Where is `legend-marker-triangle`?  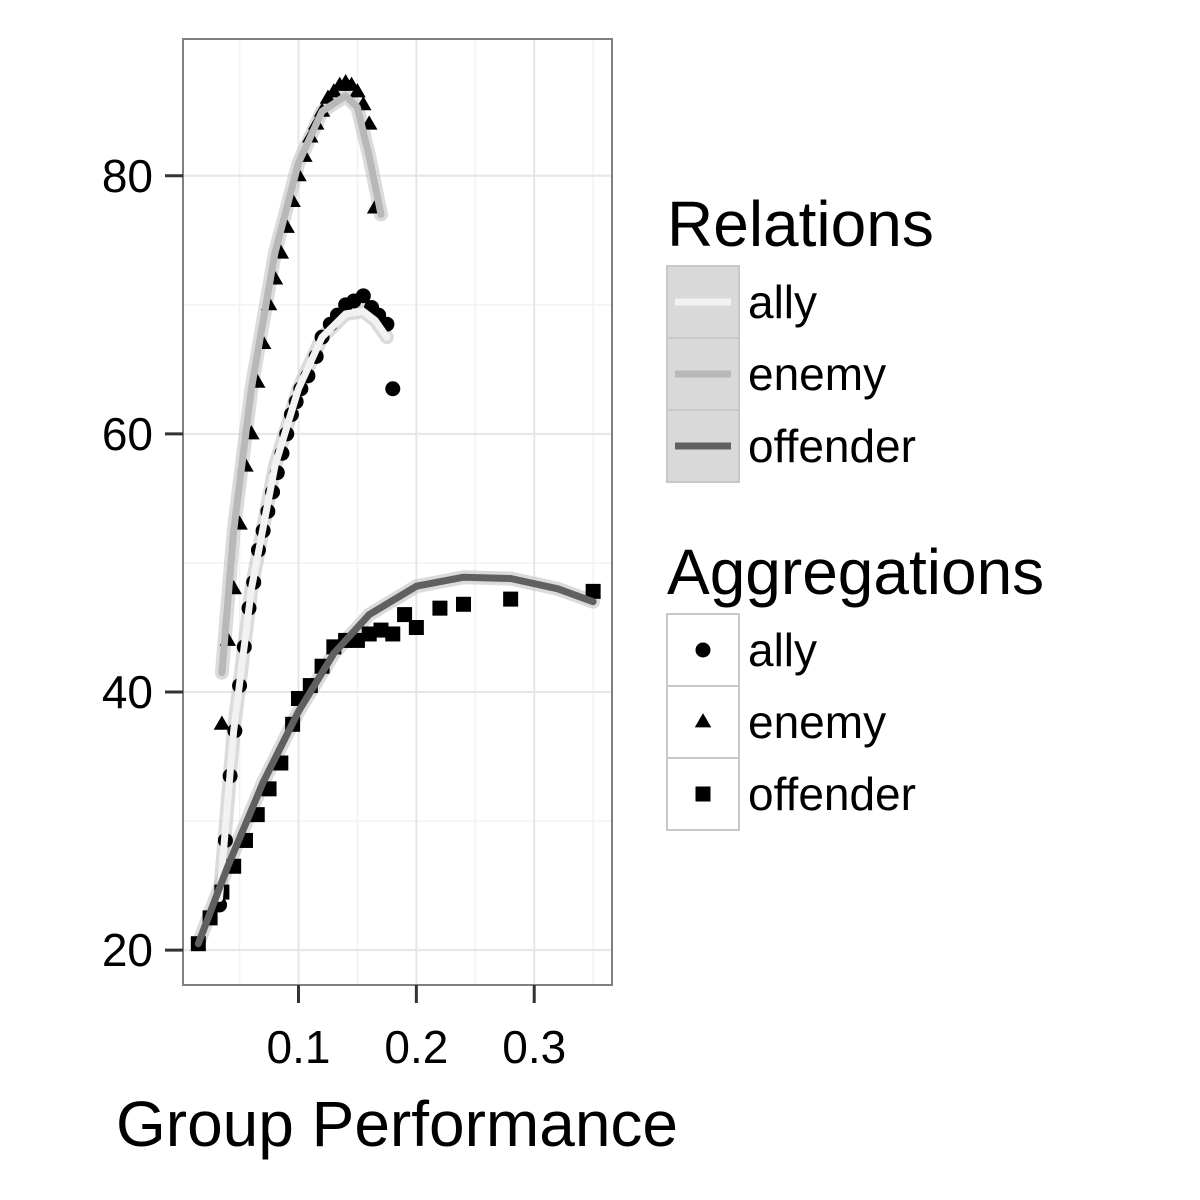
legend-marker-triangle is located at coordinates (703, 720).